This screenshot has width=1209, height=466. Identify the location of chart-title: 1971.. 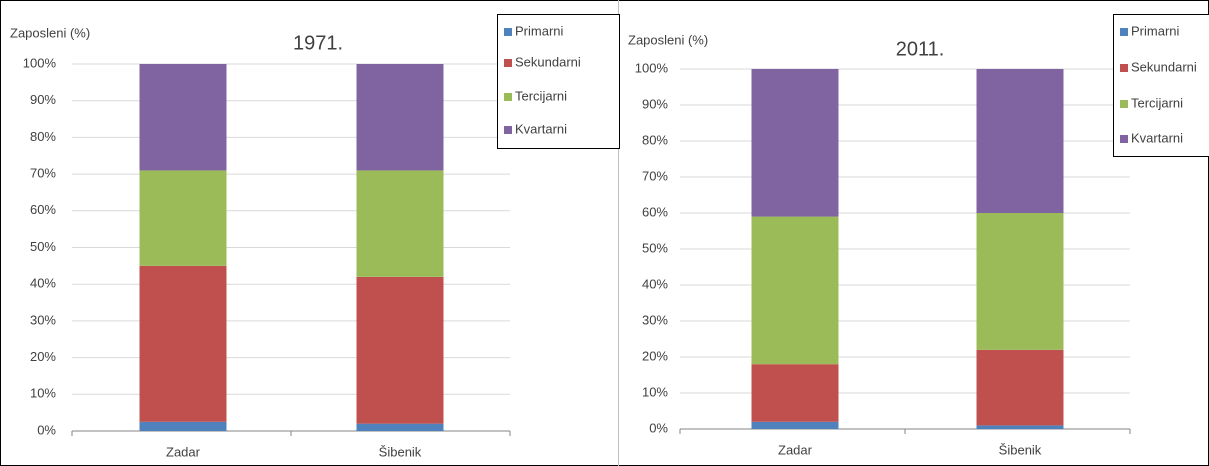
(318, 43).